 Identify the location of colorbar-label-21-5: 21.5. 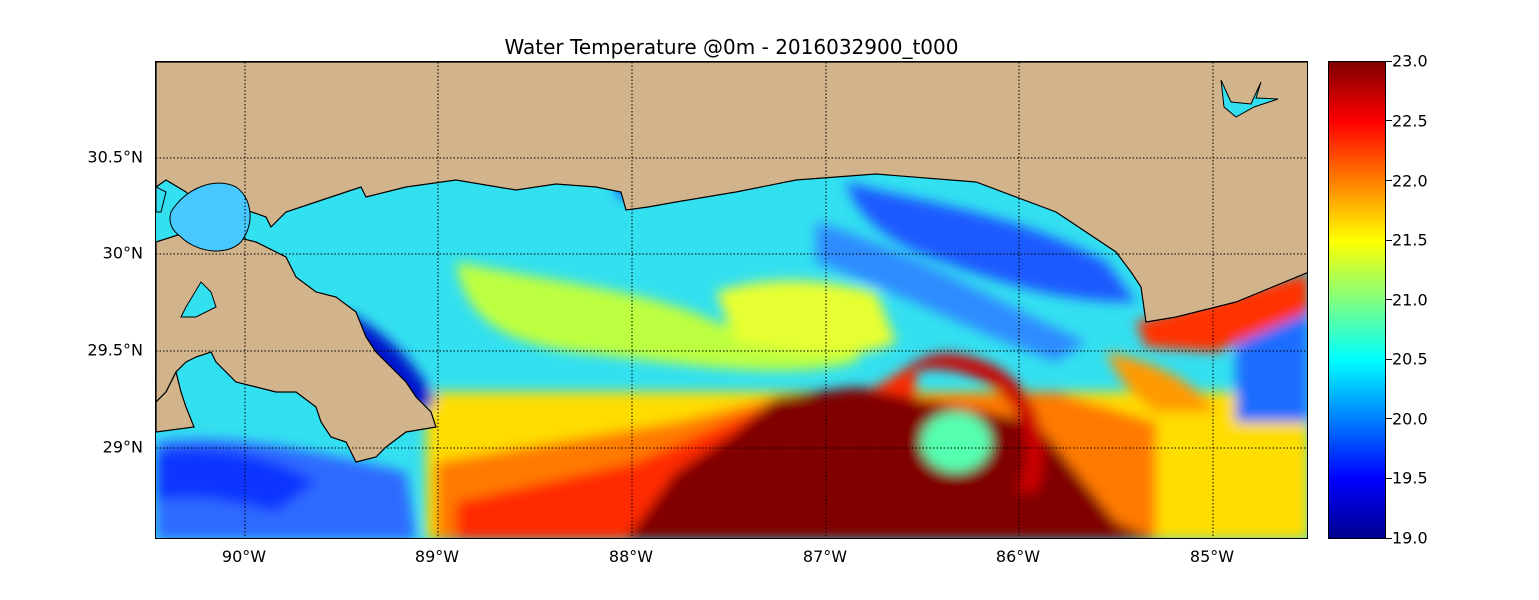
(1410, 240).